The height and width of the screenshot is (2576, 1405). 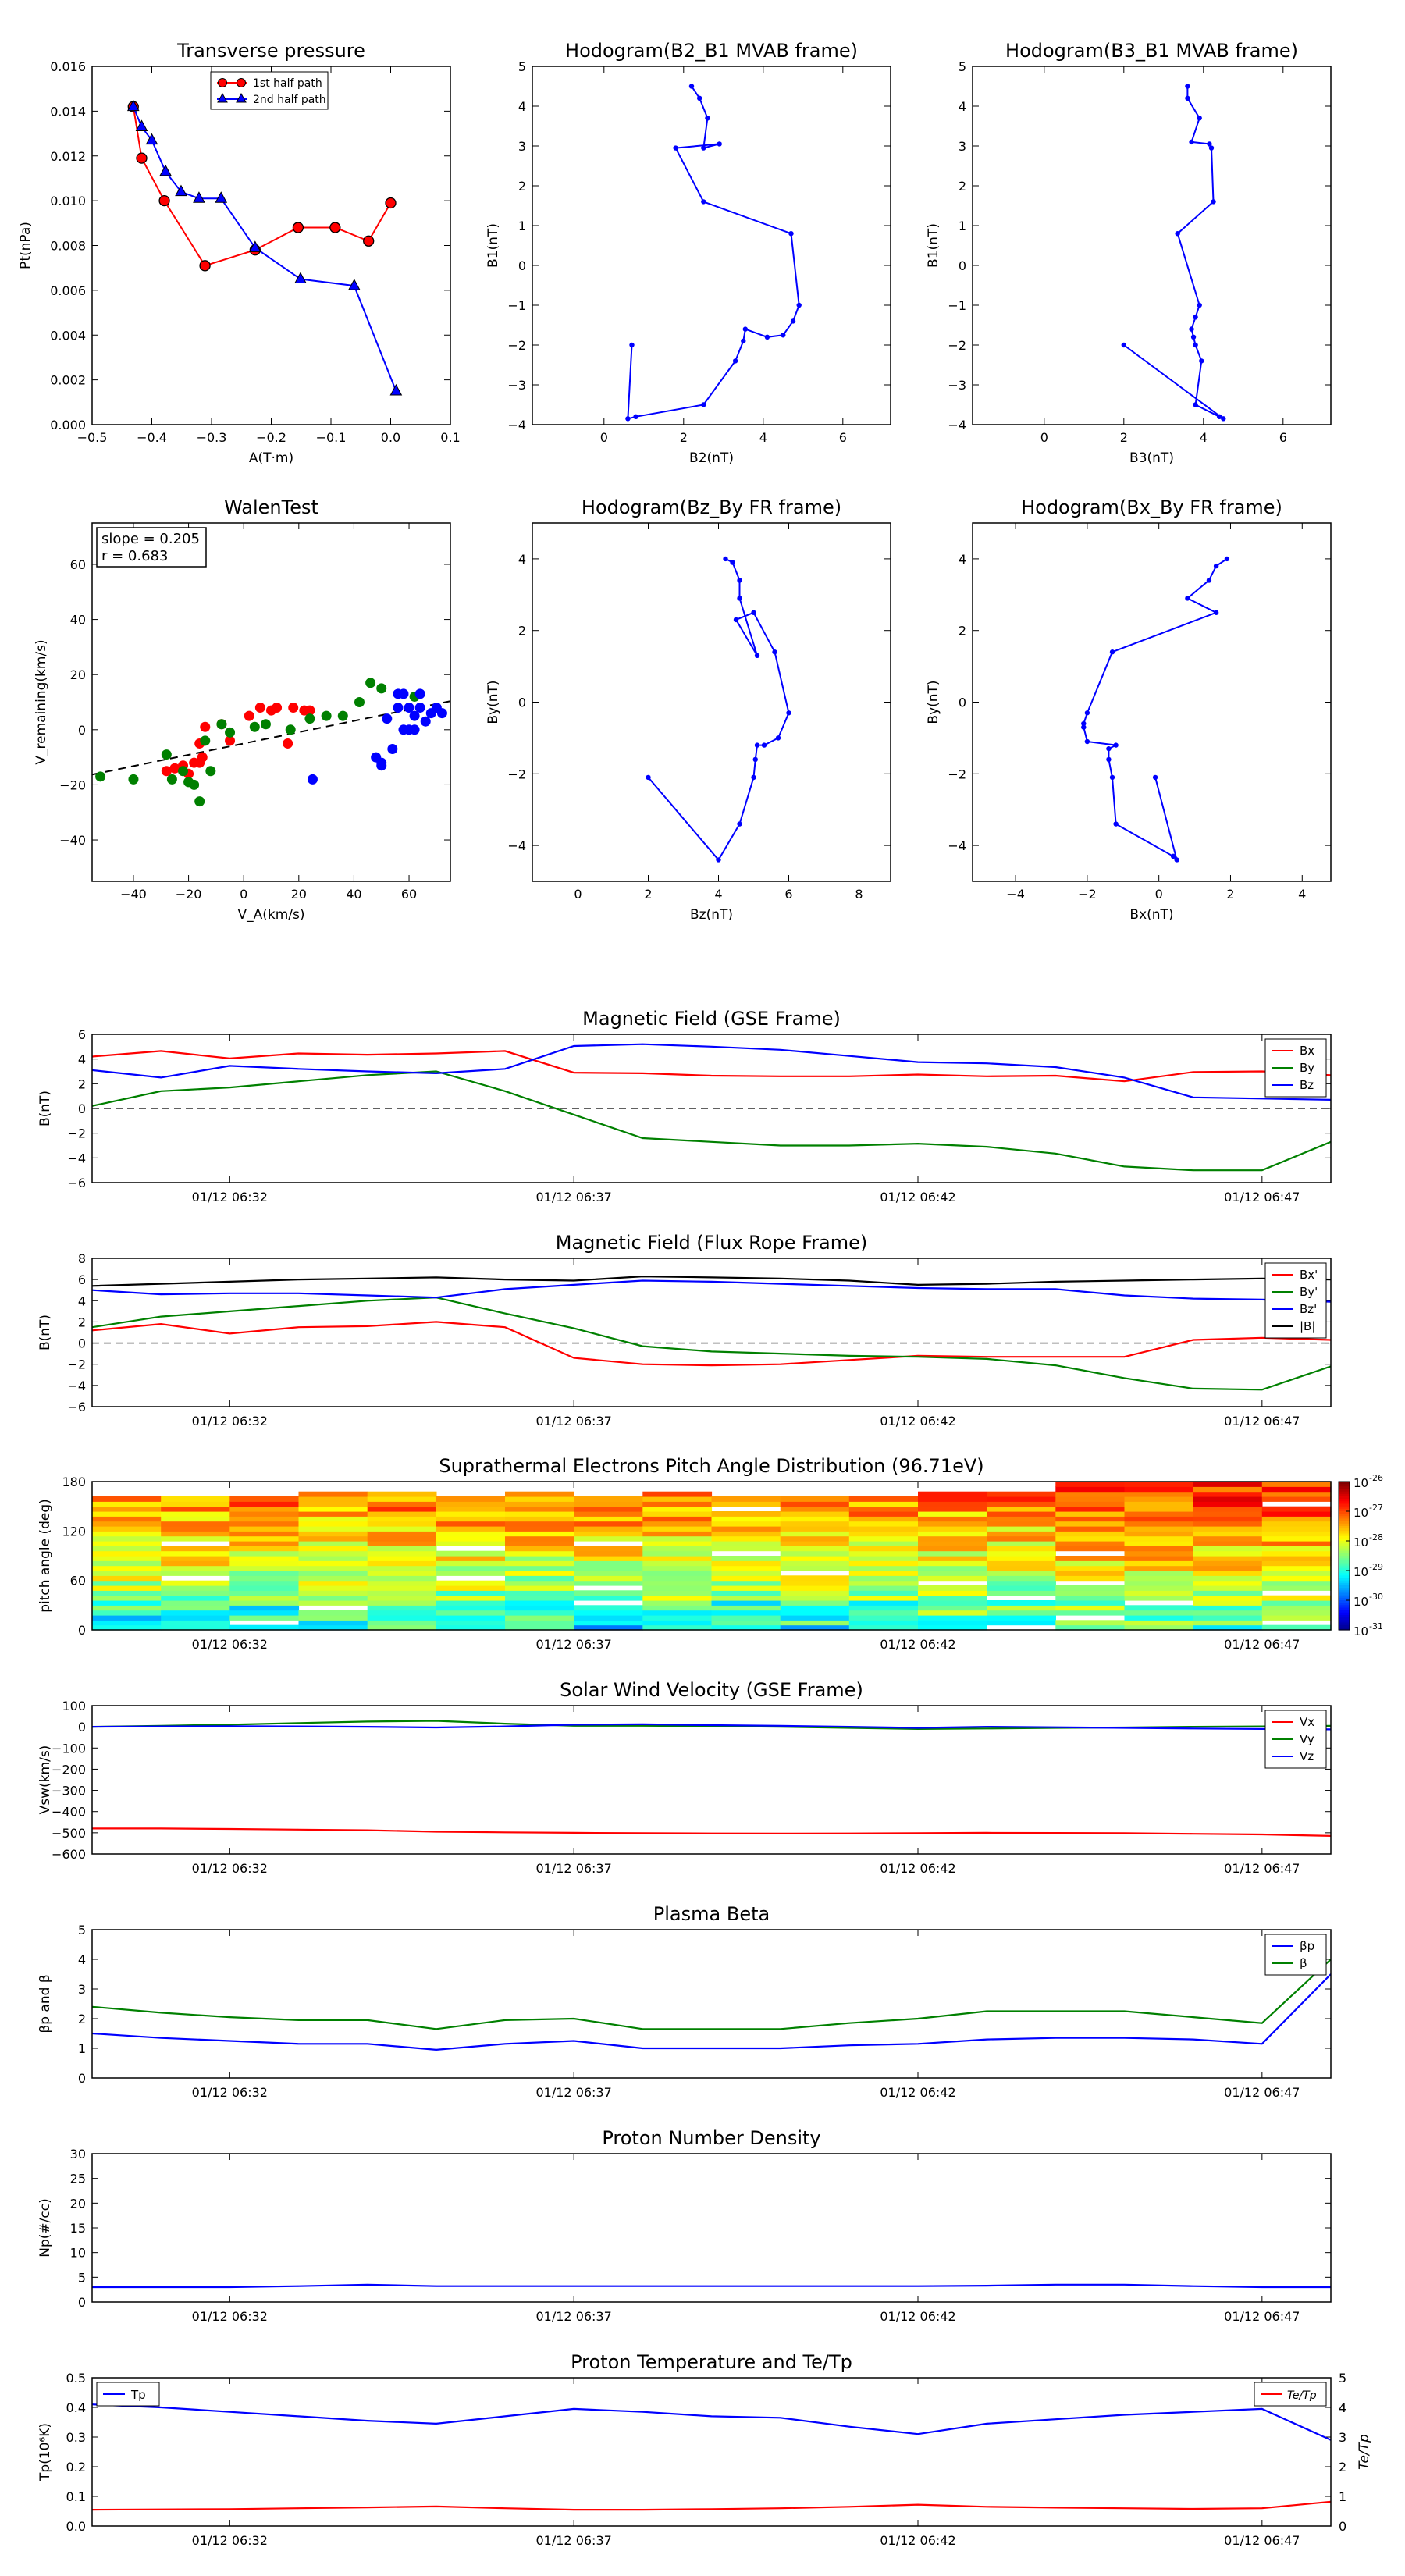 What do you see at coordinates (1307, 1085) in the screenshot?
I see `legend-label: Bz` at bounding box center [1307, 1085].